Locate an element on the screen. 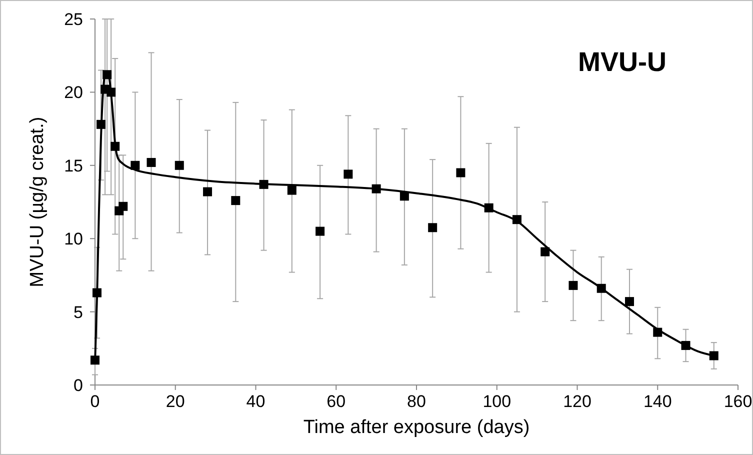 This screenshot has width=753, height=455. x-tick-label: 140 is located at coordinates (657, 401).